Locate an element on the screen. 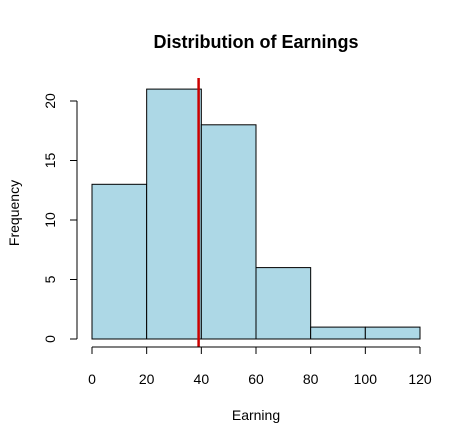  y-tick-label-2: 10 is located at coordinates (50, 220).